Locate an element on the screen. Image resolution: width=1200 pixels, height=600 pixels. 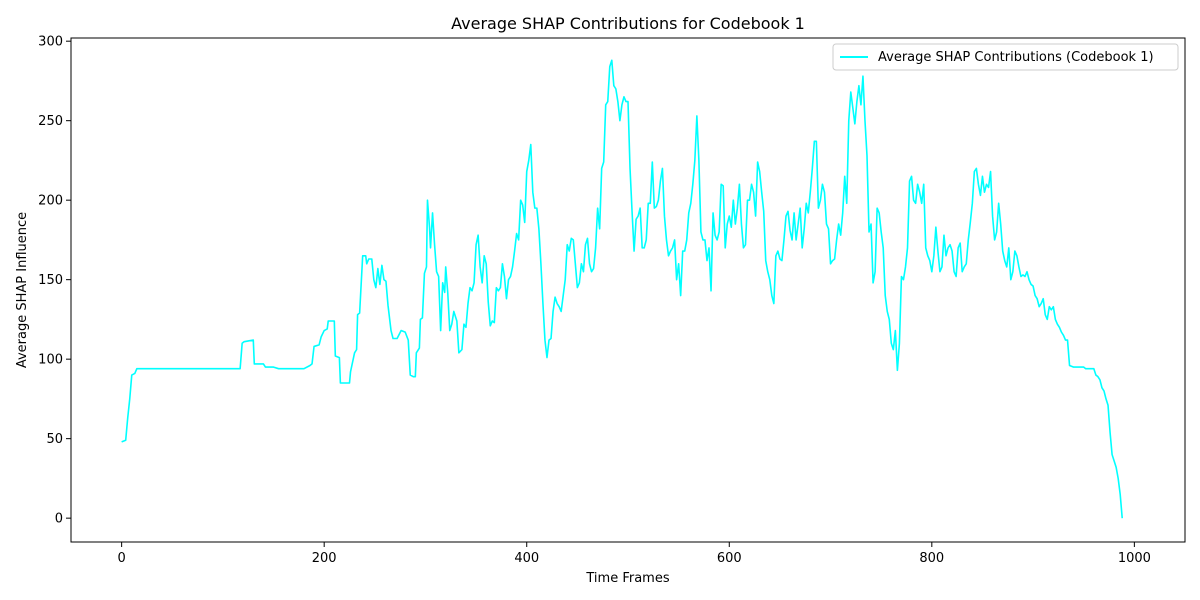
y-axis: 0 50 100 150 200 250 300 is located at coordinates (54, 281).